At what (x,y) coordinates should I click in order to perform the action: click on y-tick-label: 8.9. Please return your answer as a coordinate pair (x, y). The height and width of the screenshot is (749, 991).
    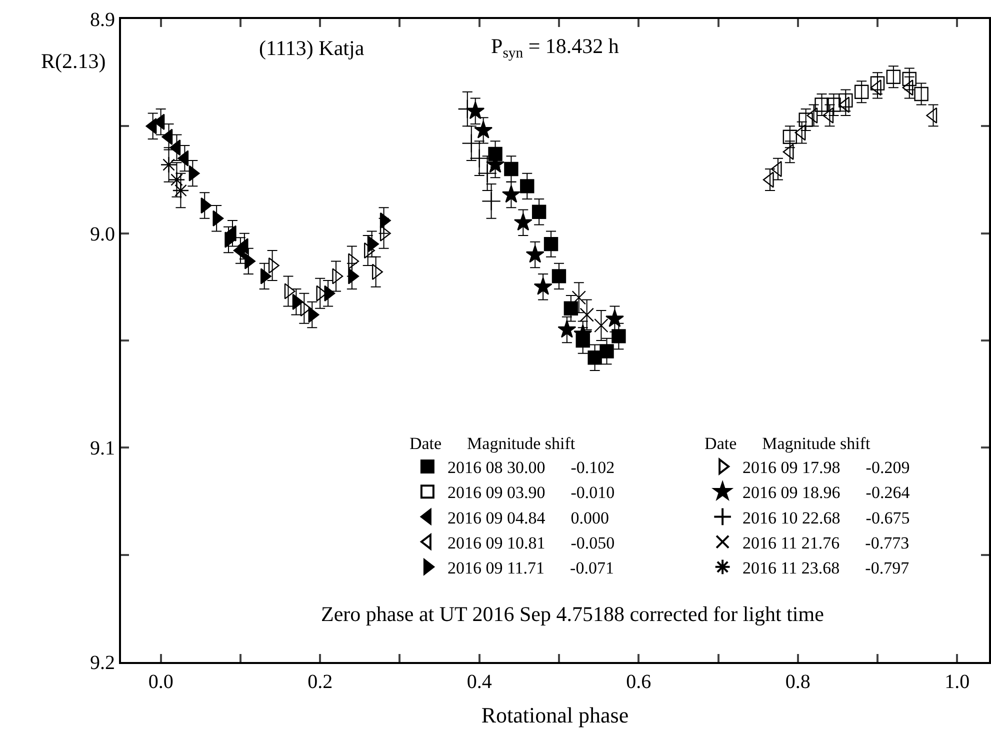
    Looking at the image, I should click on (102, 20).